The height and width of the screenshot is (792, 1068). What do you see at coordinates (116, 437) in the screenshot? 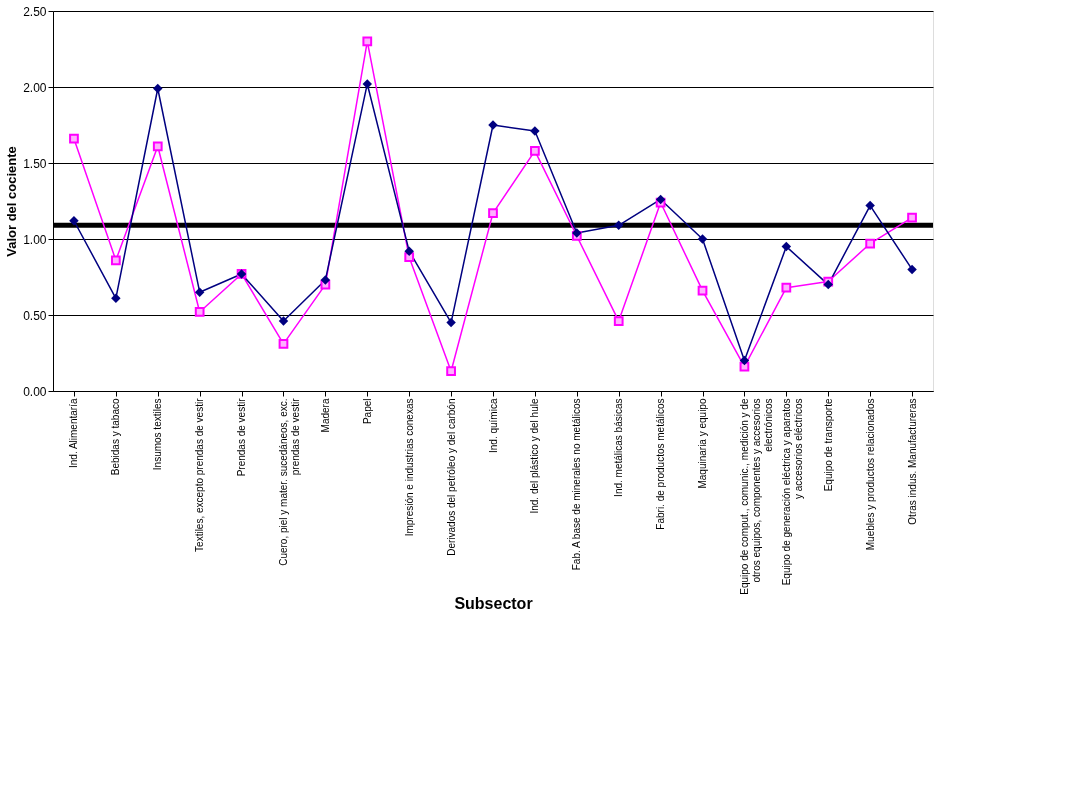
I see `x-tick-label: Bebidas y tabaco` at bounding box center [116, 437].